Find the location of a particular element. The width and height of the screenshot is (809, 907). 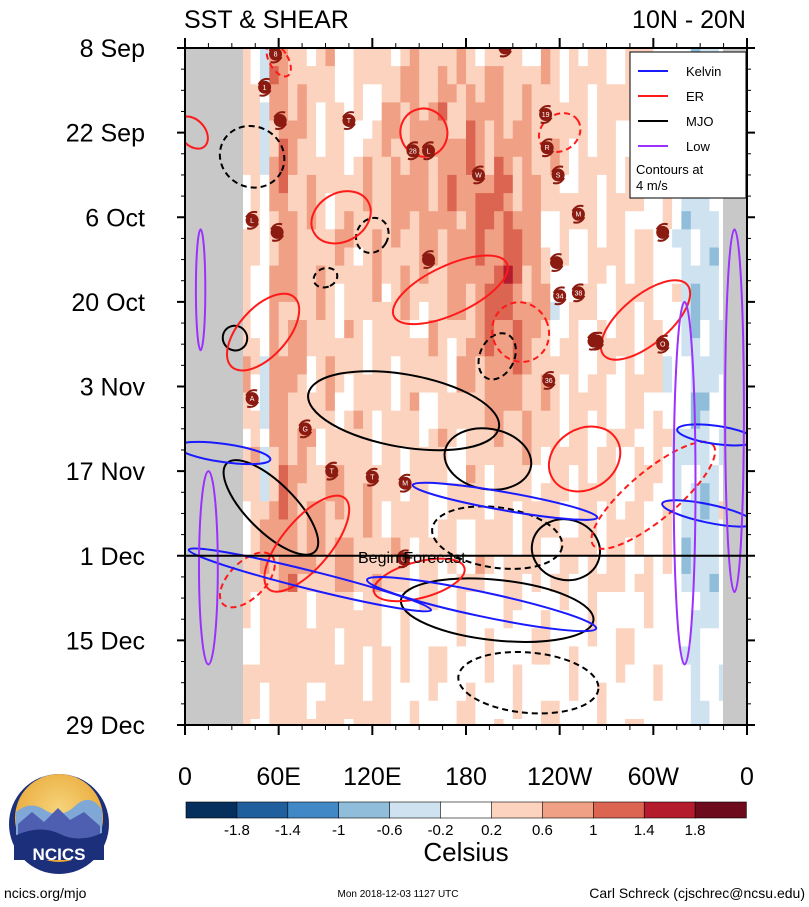

logo-text: NCICS is located at coordinates (59, 854).